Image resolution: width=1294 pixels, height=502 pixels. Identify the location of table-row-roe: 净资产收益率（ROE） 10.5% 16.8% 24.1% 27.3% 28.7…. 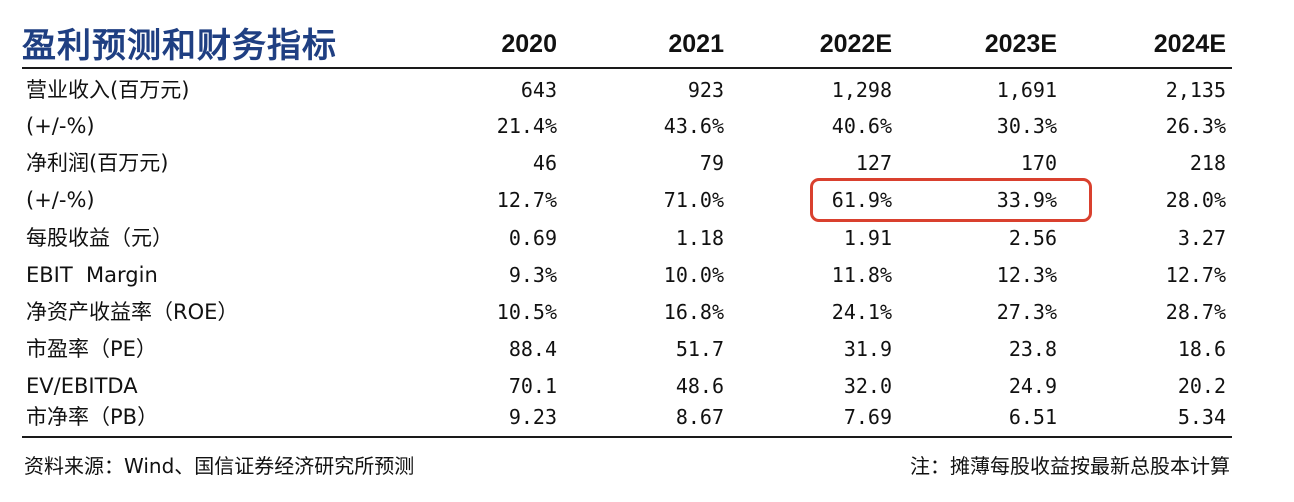
(627, 312).